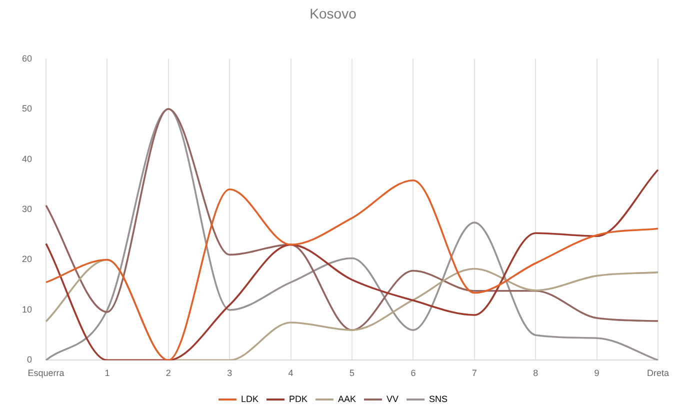 This screenshot has height=420, width=688. What do you see at coordinates (27, 259) in the screenshot?
I see `y-tick-label: 20` at bounding box center [27, 259].